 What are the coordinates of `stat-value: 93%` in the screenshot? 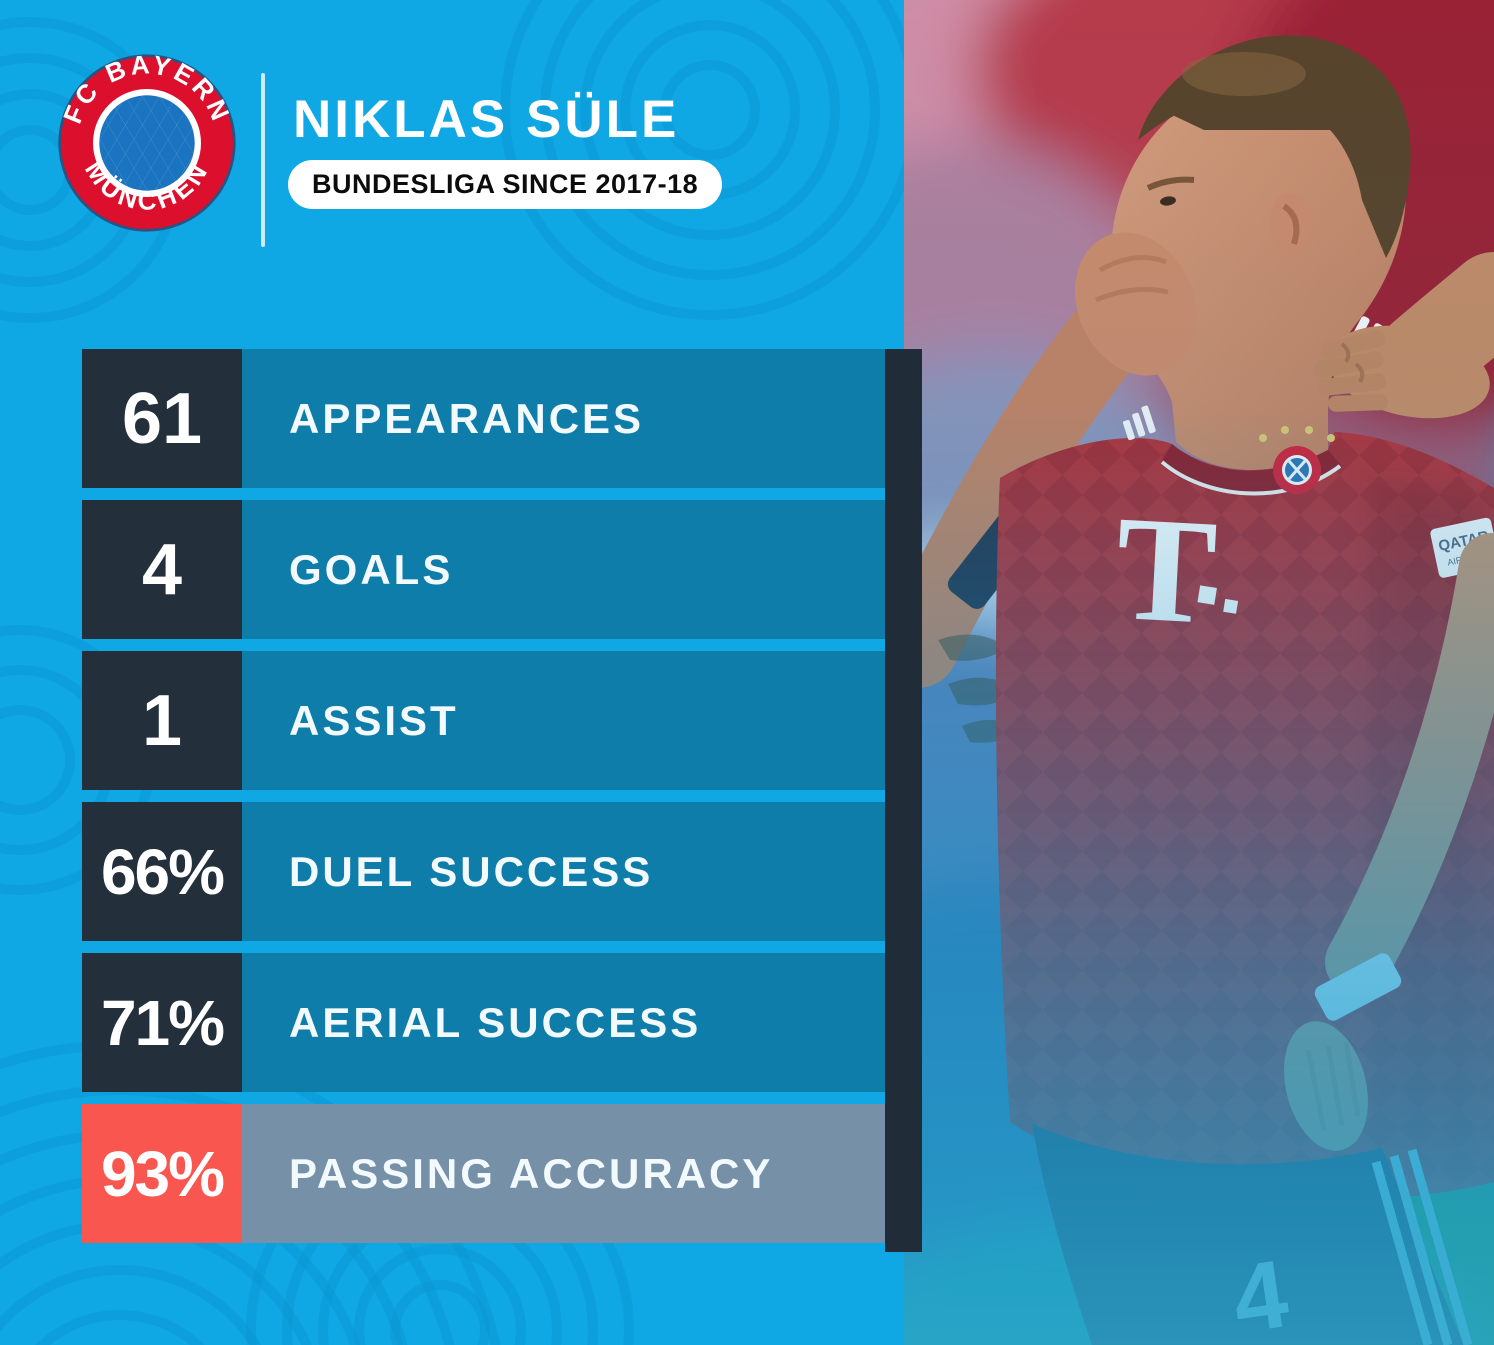 It's located at (162, 1173).